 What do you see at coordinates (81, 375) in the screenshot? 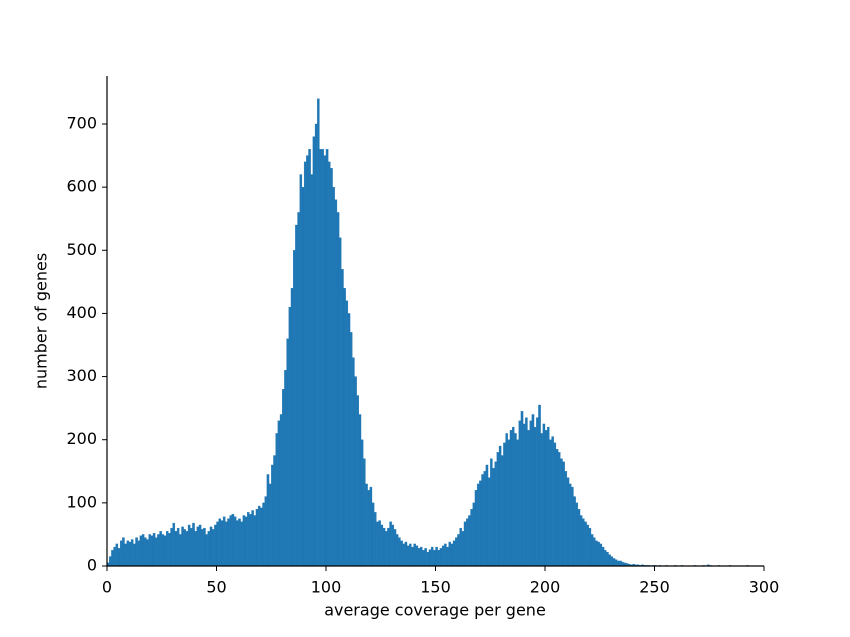
I see `y-tick-label: 300` at bounding box center [81, 375].